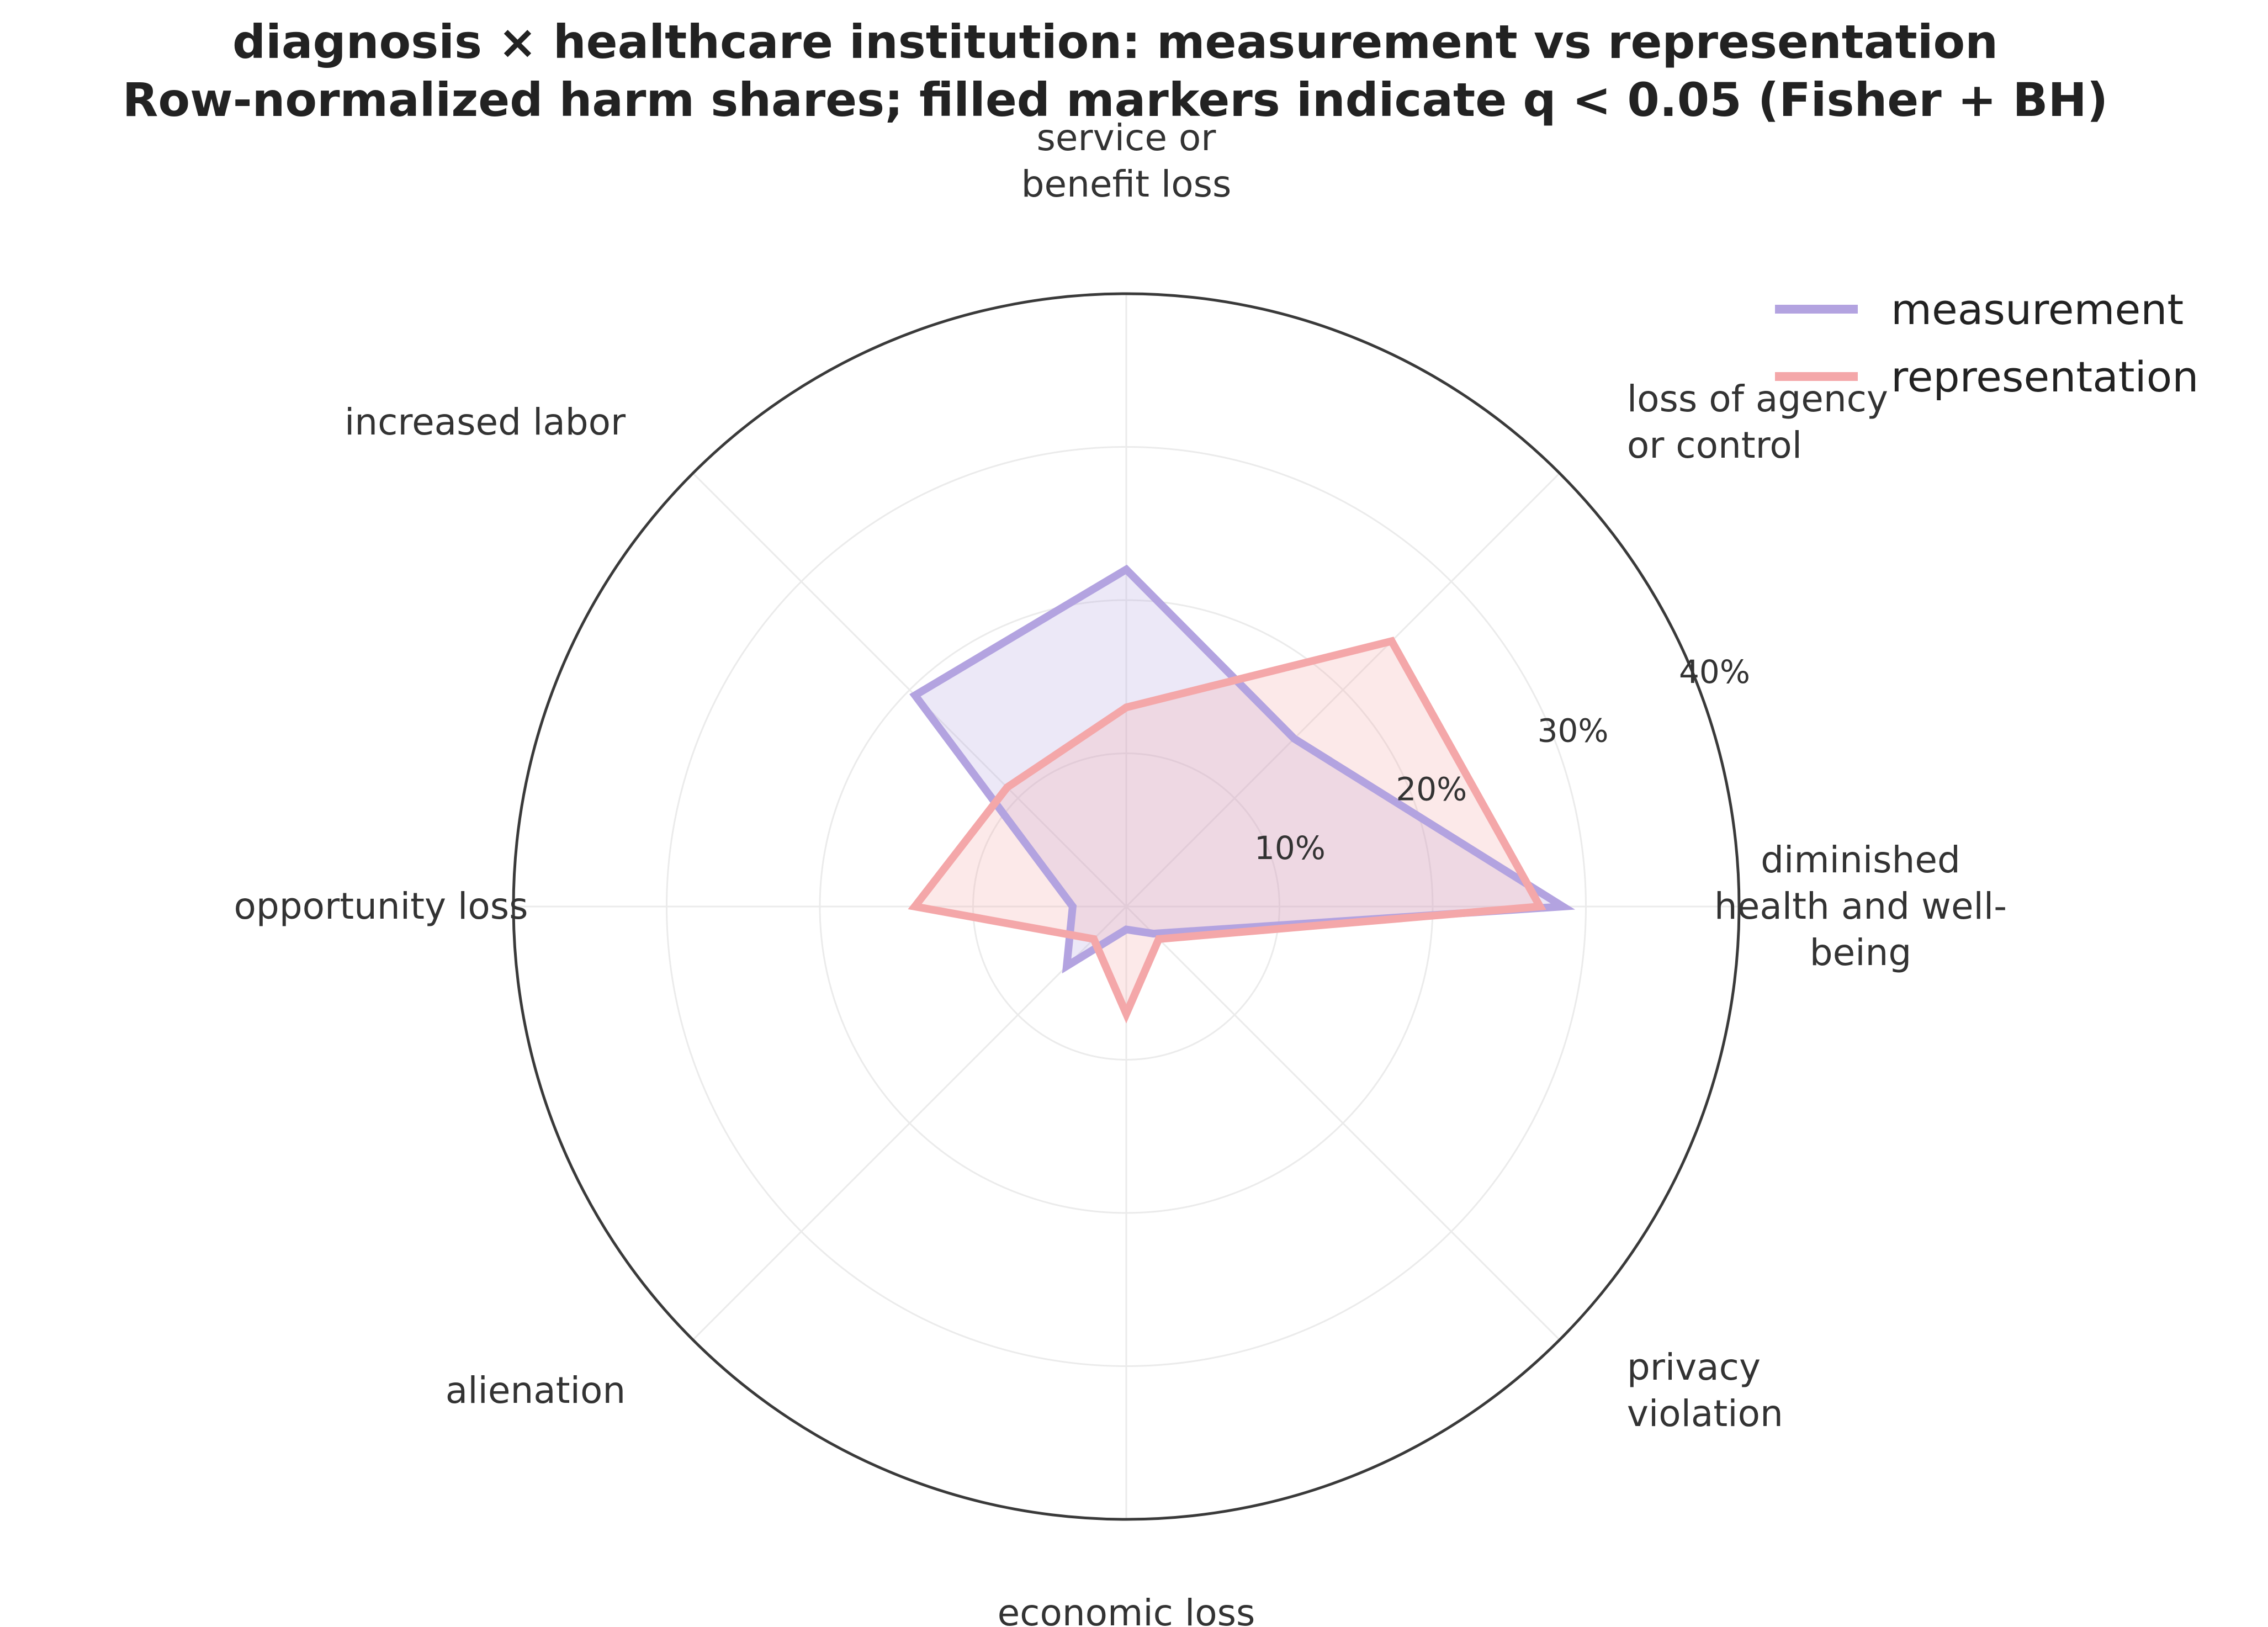 This screenshot has height=1627, width=2268. What do you see at coordinates (1431, 789) in the screenshot?
I see `radial-tick-2: 20%` at bounding box center [1431, 789].